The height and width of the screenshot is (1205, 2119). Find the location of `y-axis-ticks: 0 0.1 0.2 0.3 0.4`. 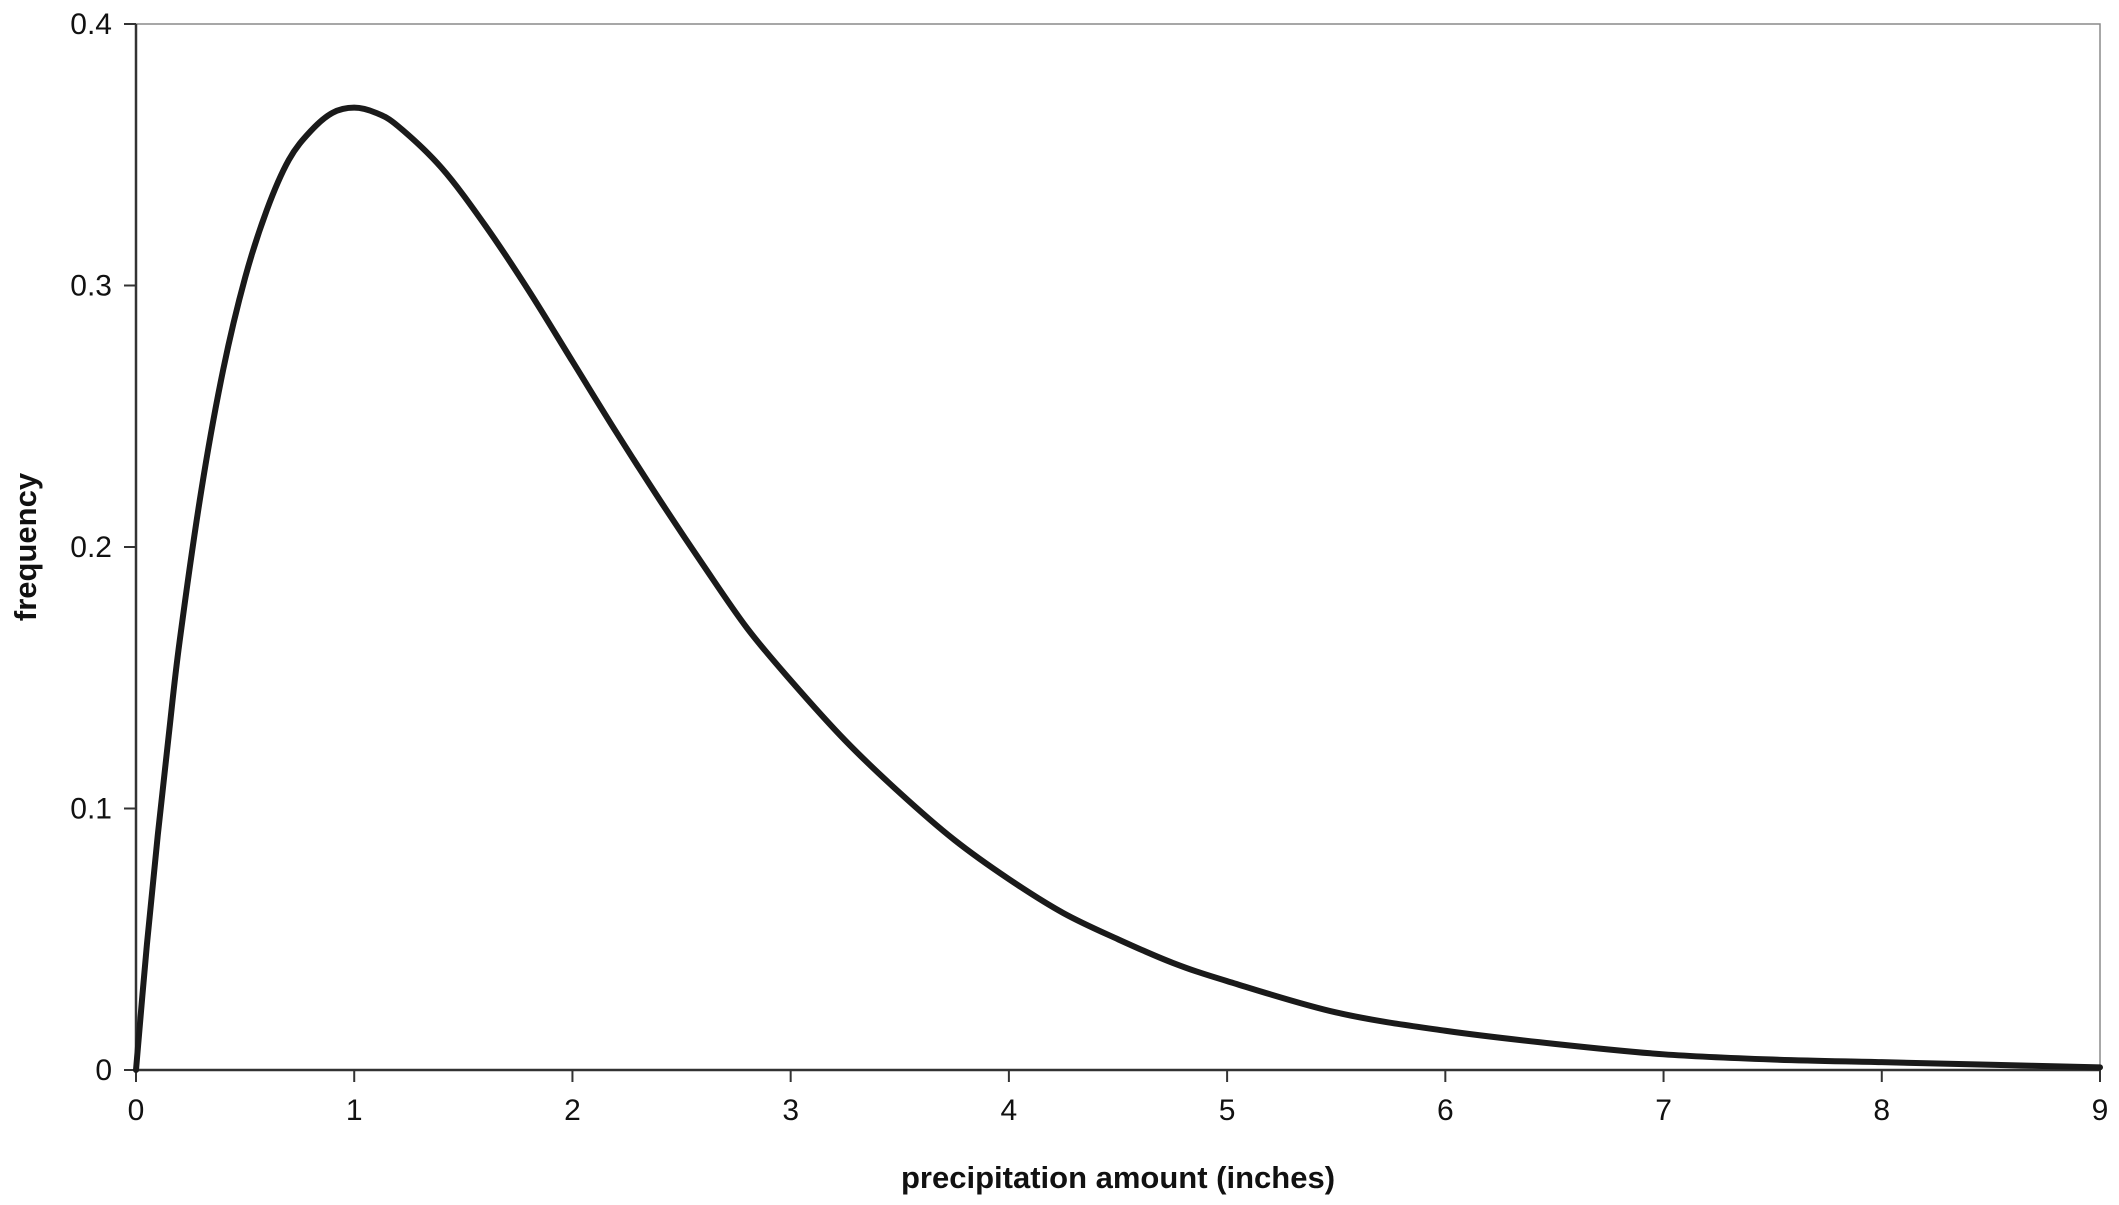

y-axis-ticks: 0 0.1 0.2 0.3 0.4 is located at coordinates (103, 547).